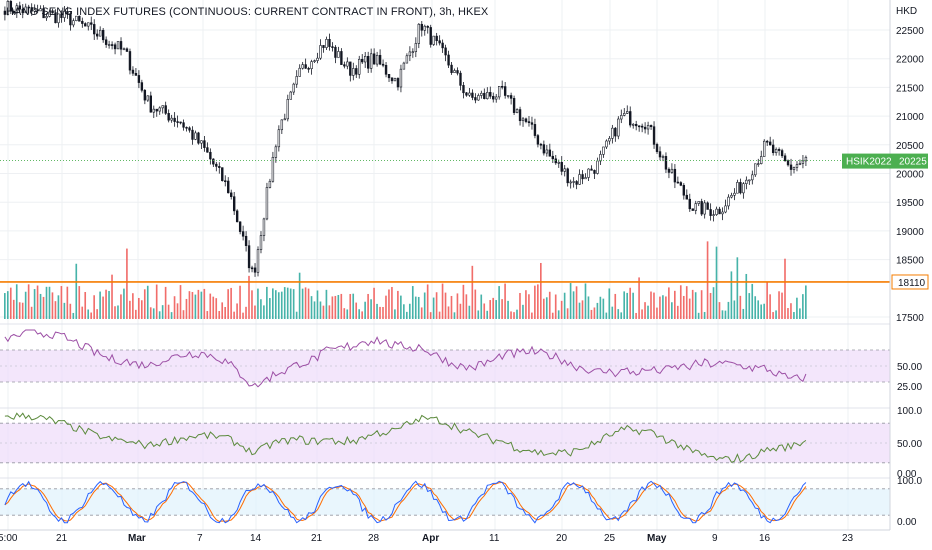  Describe the element at coordinates (562, 538) in the screenshot. I see `time-tick-label: 20` at that location.